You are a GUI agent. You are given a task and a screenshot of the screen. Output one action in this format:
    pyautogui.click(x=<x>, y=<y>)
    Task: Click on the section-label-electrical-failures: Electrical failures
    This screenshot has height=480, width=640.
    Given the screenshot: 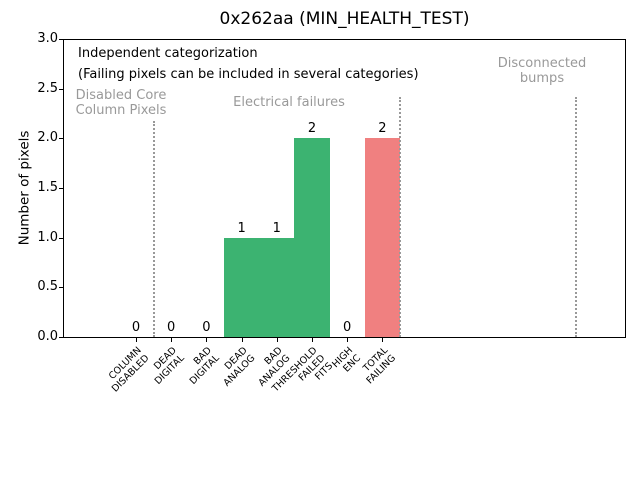 What is the action you would take?
    pyautogui.click(x=289, y=102)
    